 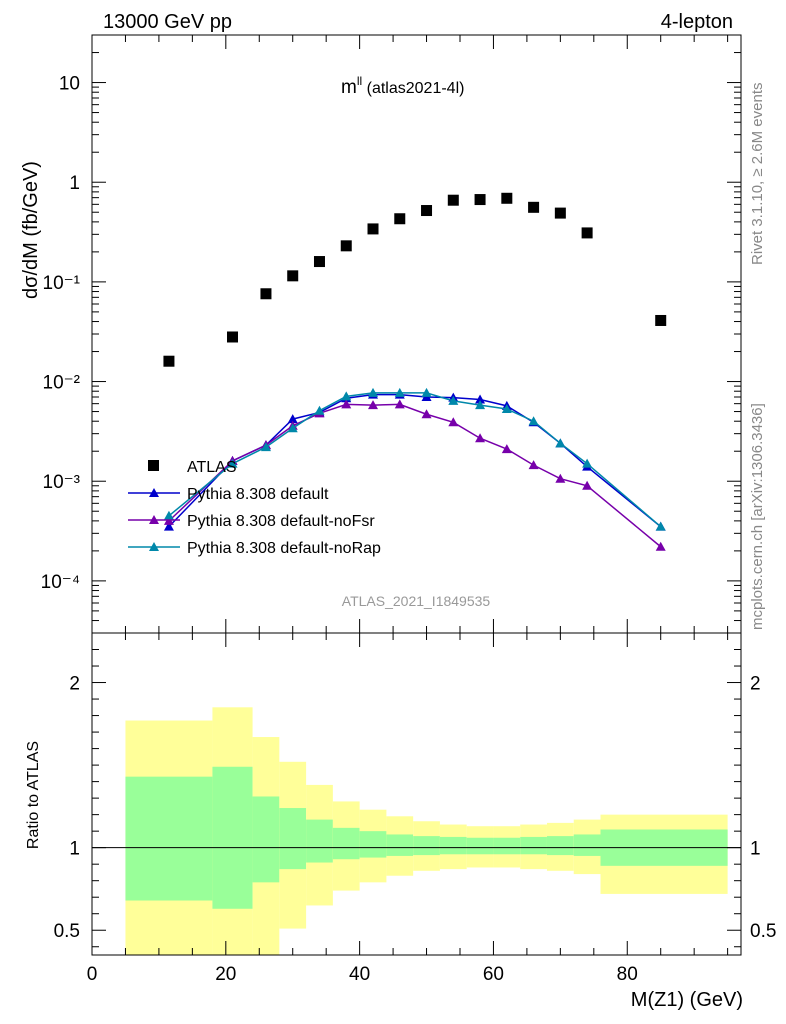 What do you see at coordinates (757, 516) in the screenshot?
I see `mcplots-label: mcplots.cern.ch [arXiv:1306.3436]` at bounding box center [757, 516].